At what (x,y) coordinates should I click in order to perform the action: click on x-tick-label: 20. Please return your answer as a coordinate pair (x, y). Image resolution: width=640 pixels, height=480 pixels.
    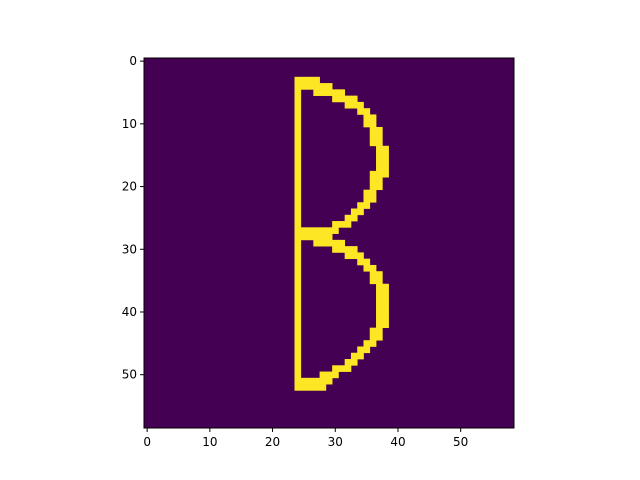
    Looking at the image, I should click on (272, 442).